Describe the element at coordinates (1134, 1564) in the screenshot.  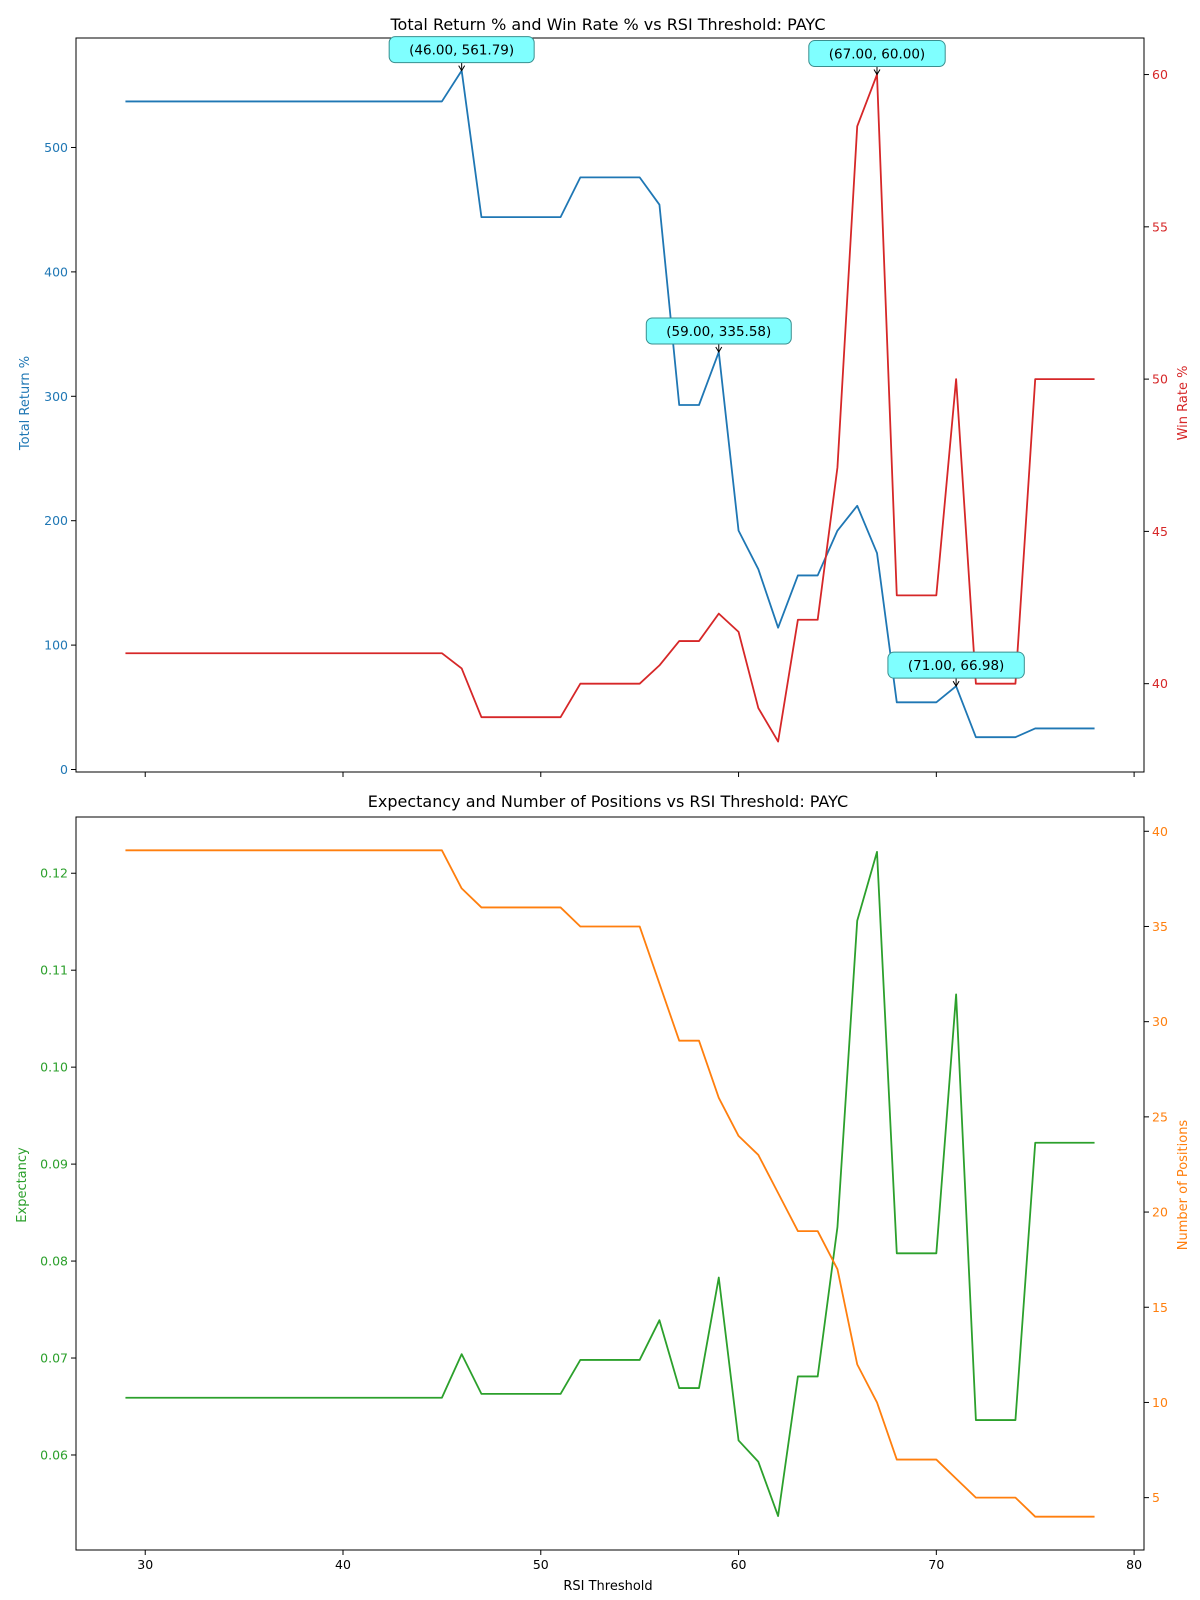
I see `x-tick-label: 80` at that location.